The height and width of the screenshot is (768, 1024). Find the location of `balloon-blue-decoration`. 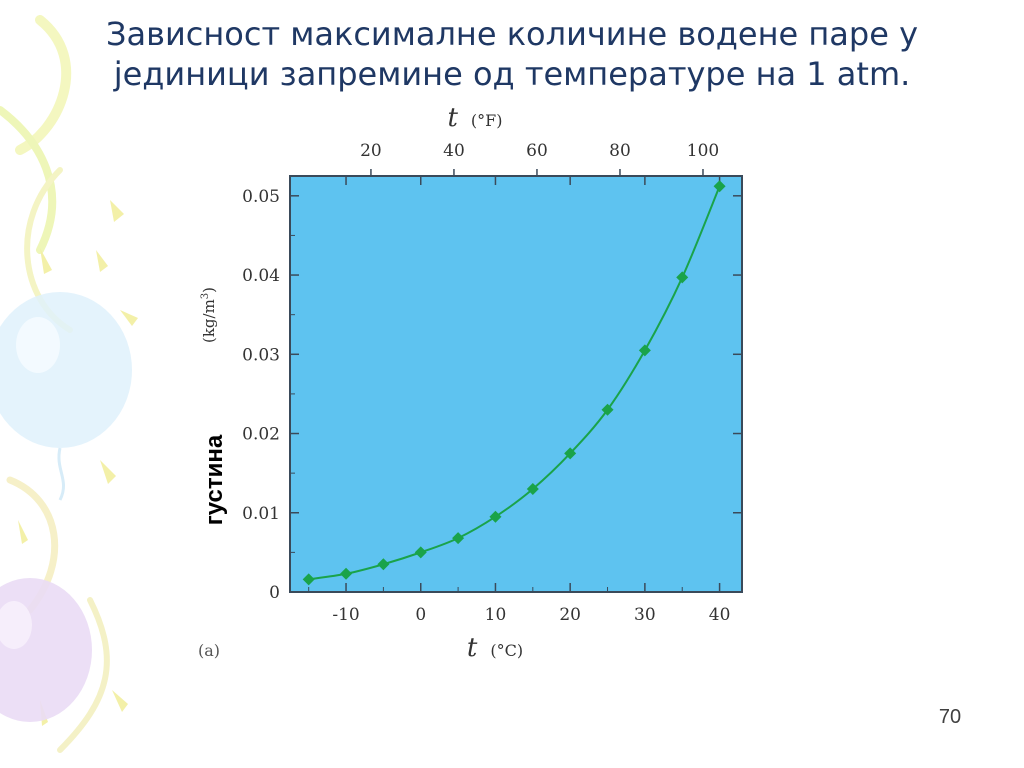

balloon-blue-decoration is located at coordinates (66, 396).